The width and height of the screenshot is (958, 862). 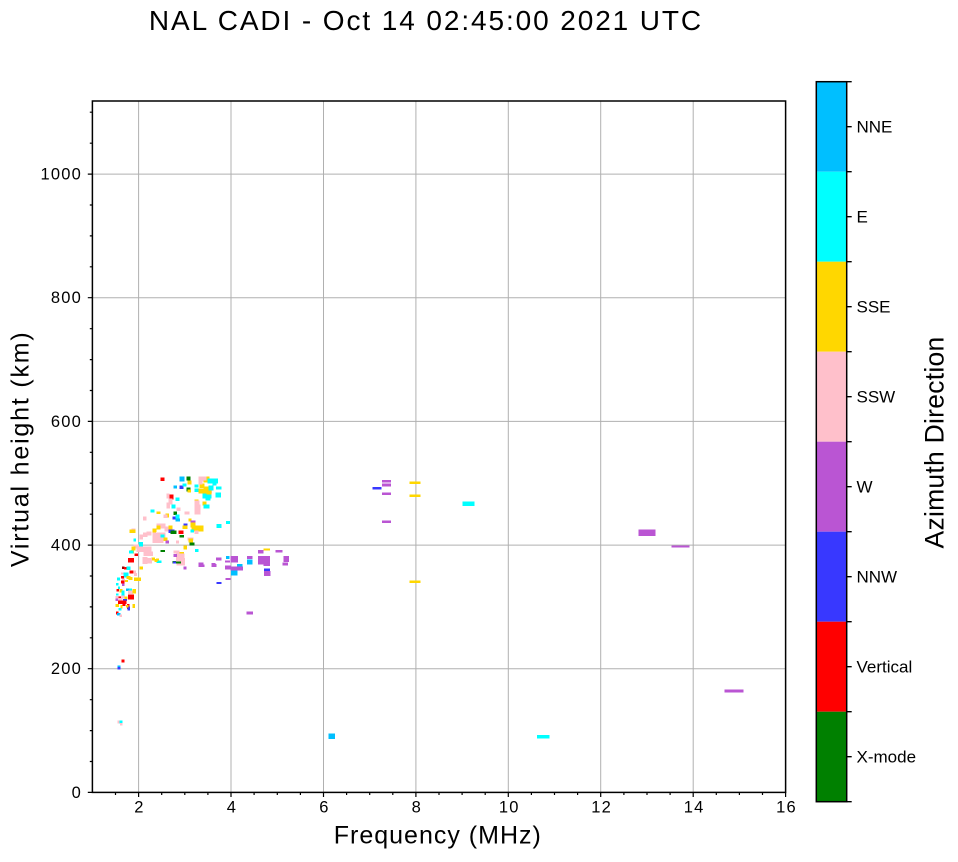 What do you see at coordinates (786, 807) in the screenshot?
I see `svg-text: 16` at bounding box center [786, 807].